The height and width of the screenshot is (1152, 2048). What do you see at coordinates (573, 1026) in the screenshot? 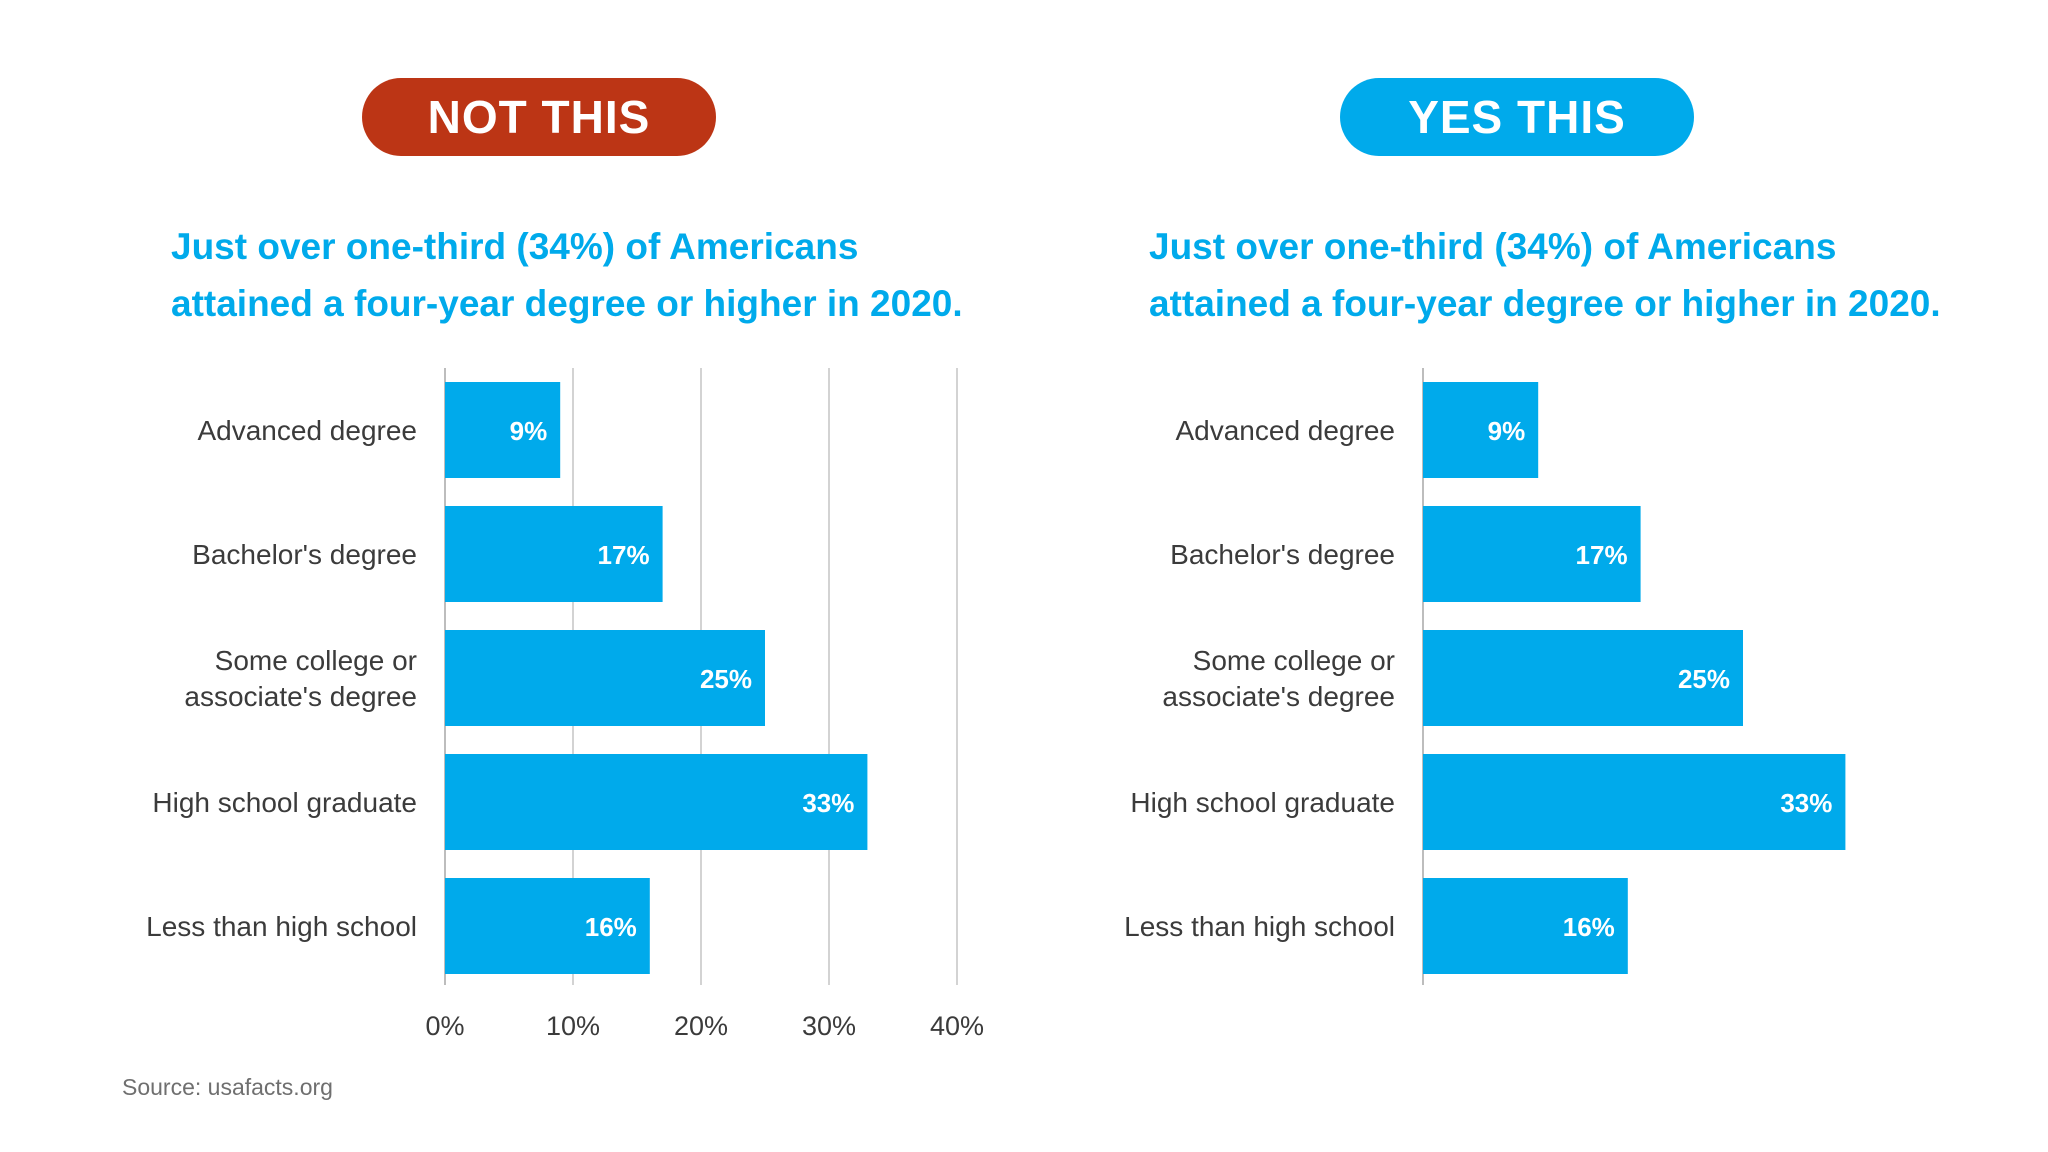
I see `x-tick-label: 10%` at bounding box center [573, 1026].